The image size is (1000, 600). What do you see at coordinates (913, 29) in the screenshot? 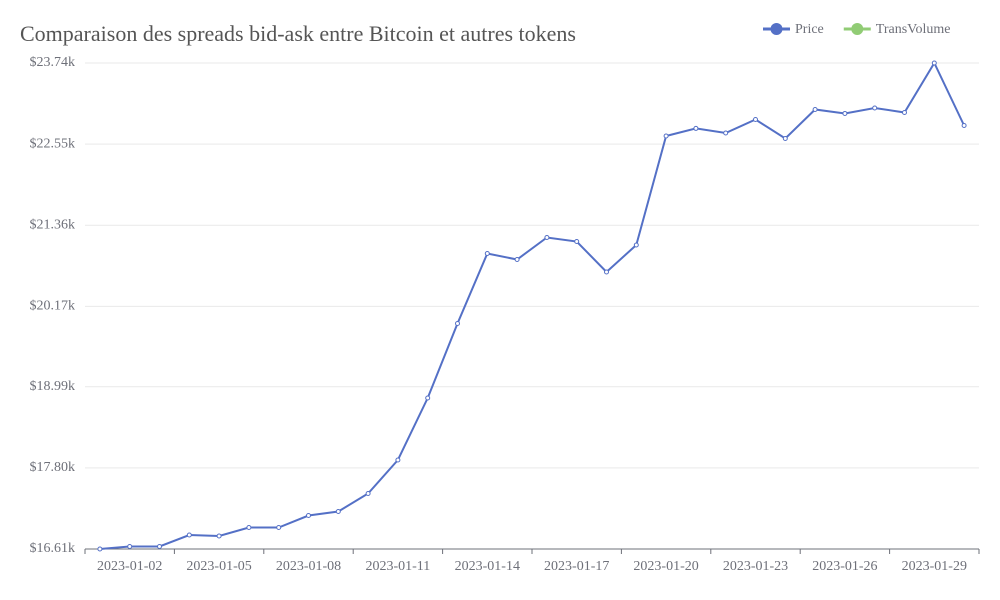
I see `legend-label: TransVolume` at bounding box center [913, 29].